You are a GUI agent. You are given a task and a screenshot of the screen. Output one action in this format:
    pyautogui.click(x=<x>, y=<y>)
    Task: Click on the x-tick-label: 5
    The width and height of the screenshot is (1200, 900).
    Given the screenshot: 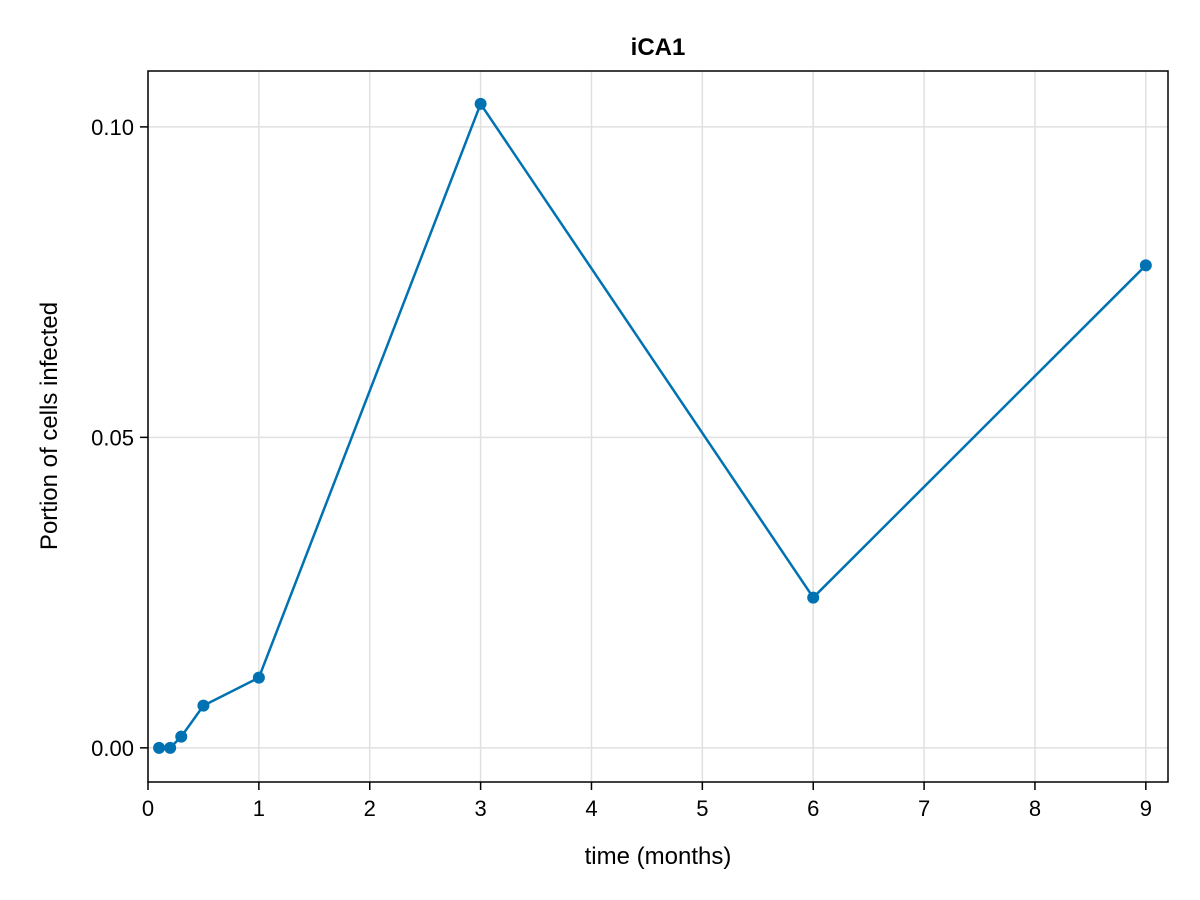 What is the action you would take?
    pyautogui.click(x=702, y=808)
    